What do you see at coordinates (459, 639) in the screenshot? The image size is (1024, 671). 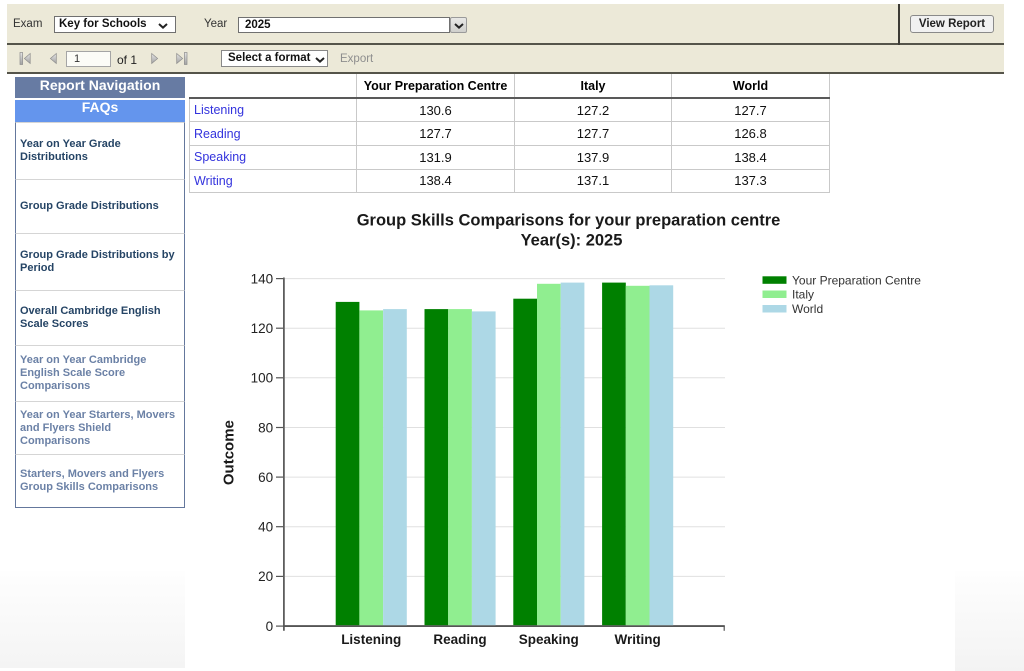 I see `svg-text: Reading` at bounding box center [459, 639].